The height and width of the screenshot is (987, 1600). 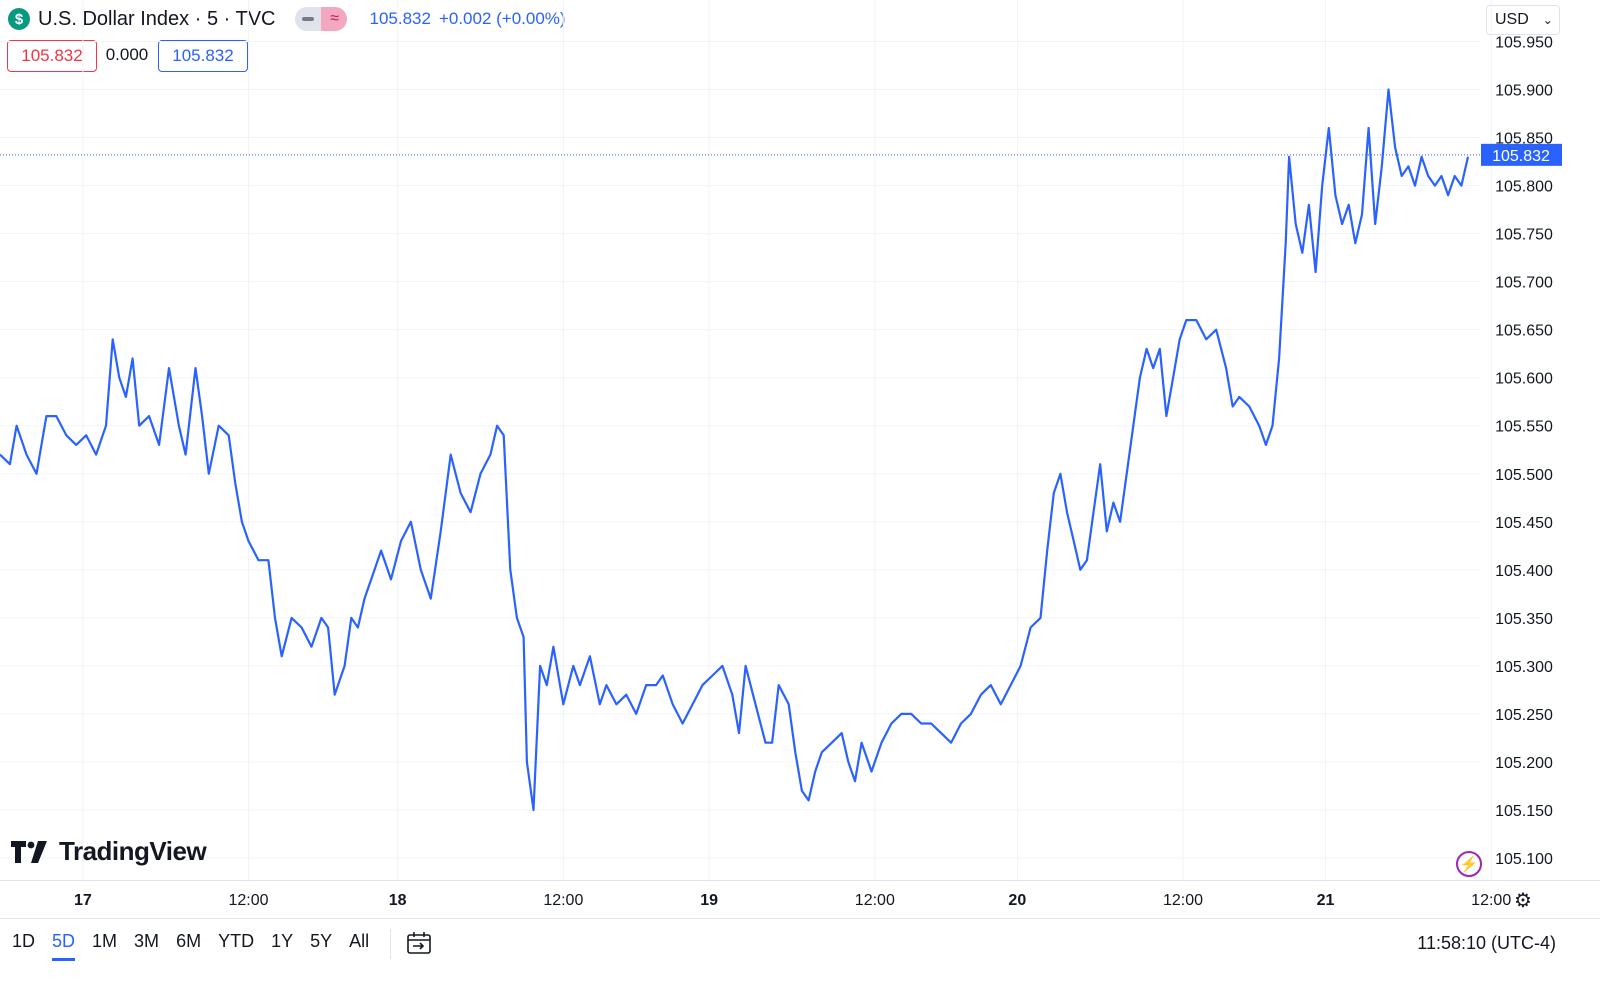 I want to click on range-button-1m: 1M, so click(x=105, y=941).